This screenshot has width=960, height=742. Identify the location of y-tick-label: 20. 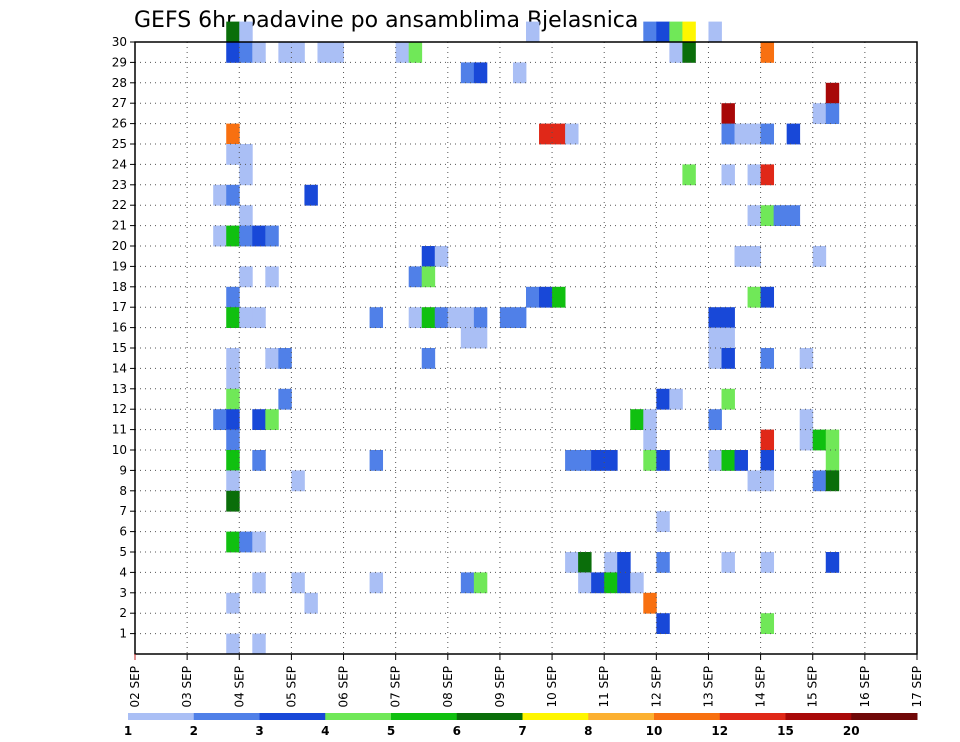
(119, 246).